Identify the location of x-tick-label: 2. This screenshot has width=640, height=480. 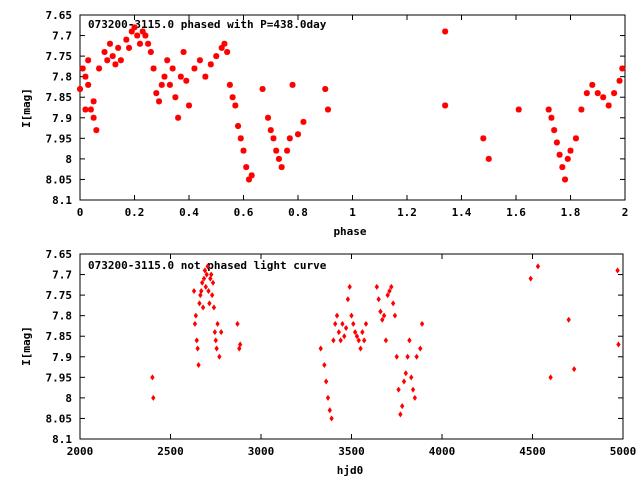
(625, 212).